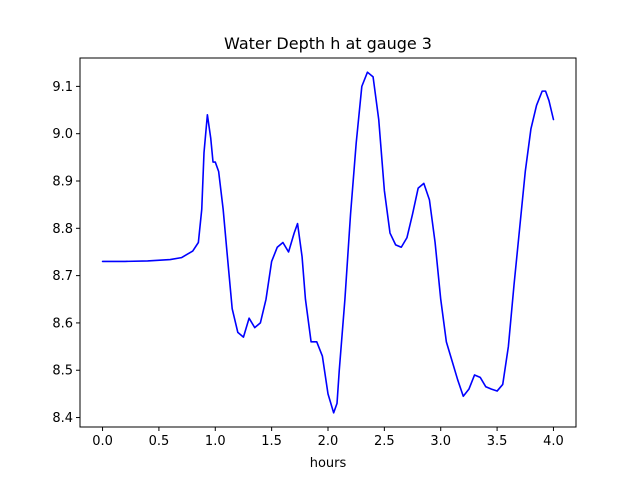  I want to click on x-tick-label: 2.0, so click(328, 441).